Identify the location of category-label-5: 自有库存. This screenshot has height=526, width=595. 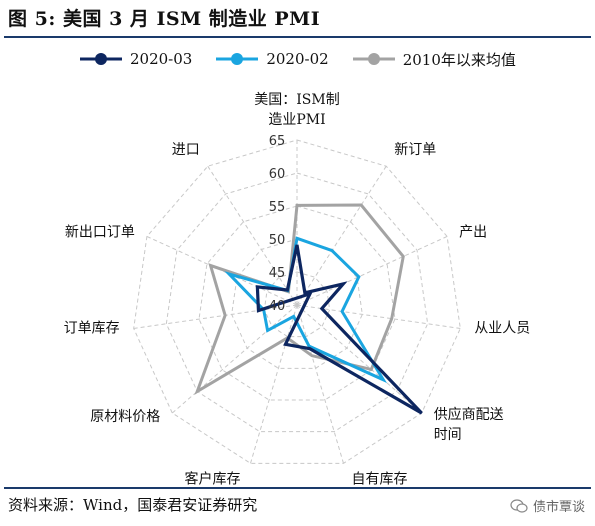
(379, 479).